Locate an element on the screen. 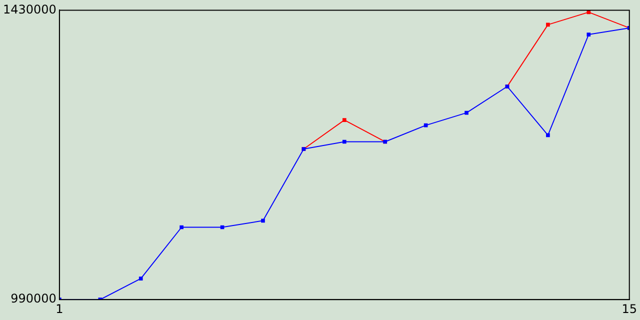 Image resolution: width=640 pixels, height=320 pixels. x-tick-label: 15 is located at coordinates (630, 309).